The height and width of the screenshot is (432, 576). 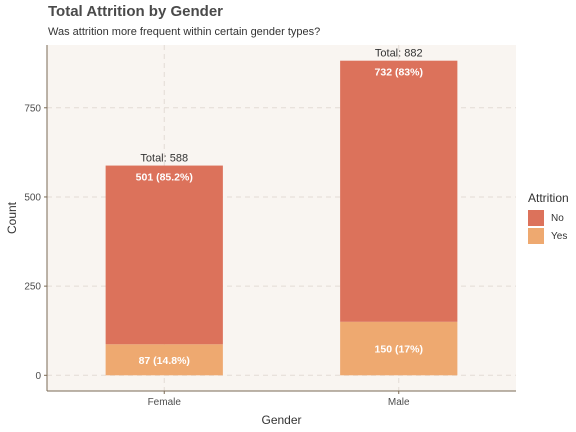 What do you see at coordinates (32, 287) in the screenshot?
I see `y-tick-label-1: 250` at bounding box center [32, 287].